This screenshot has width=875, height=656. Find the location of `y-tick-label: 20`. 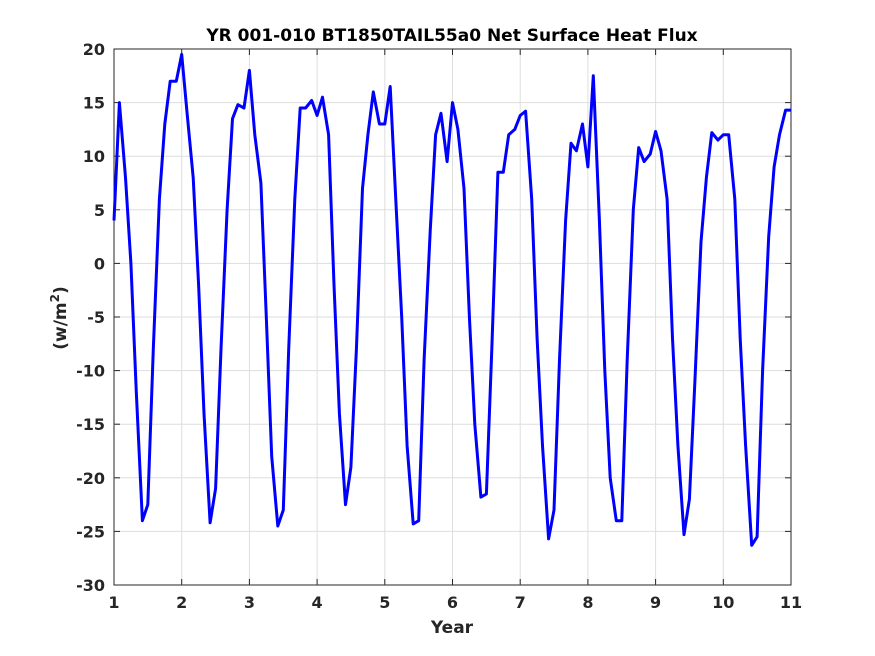

y-tick-label: 20 is located at coordinates (94, 49).